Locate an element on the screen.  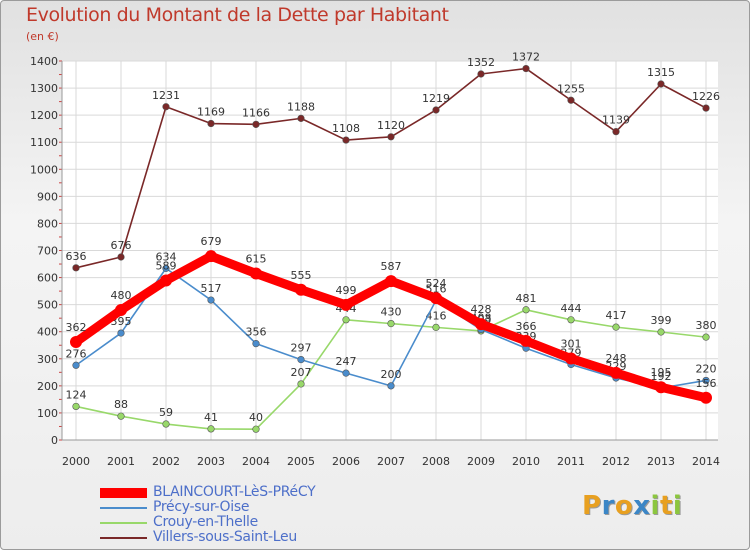
y-tick-label: 500 is located at coordinates (47, 305).